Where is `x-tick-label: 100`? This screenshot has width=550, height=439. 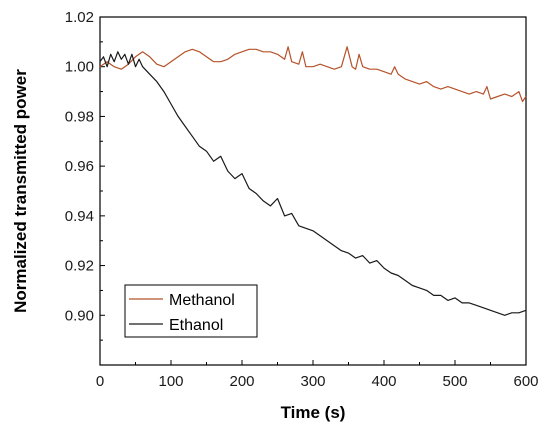 x-tick-label: 100 is located at coordinates (170, 381).